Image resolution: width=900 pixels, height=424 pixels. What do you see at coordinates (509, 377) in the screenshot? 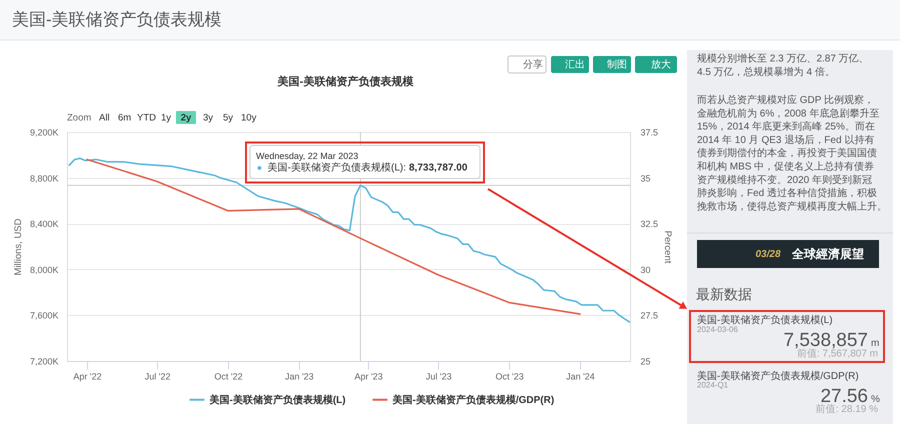
I see `x-tick-label: Oct '23` at bounding box center [509, 377].